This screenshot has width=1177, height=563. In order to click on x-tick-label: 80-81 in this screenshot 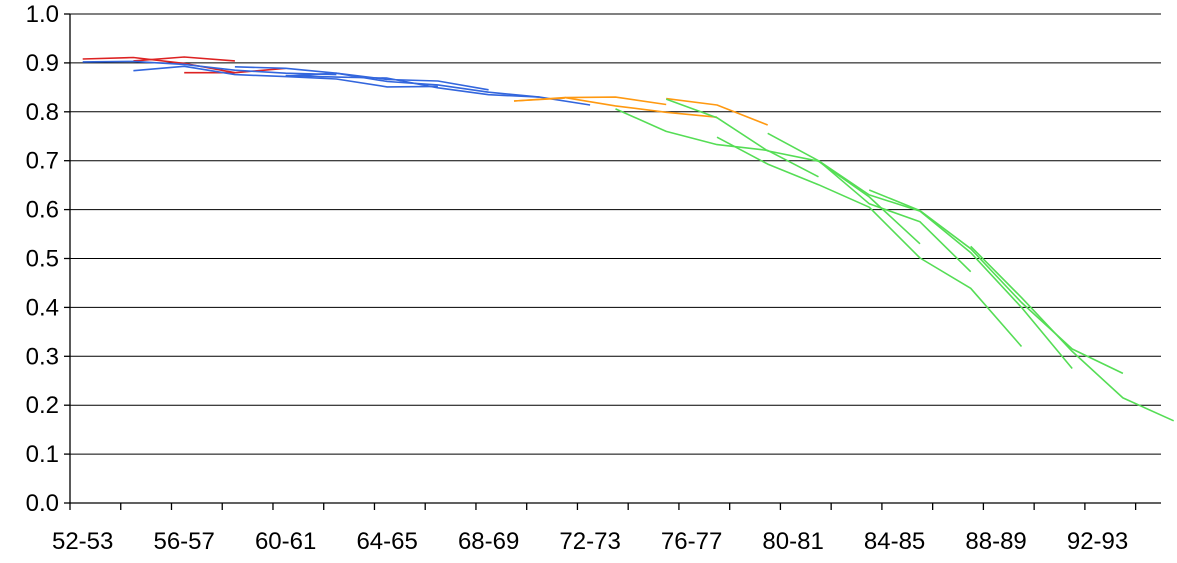, I will do `click(792, 541)`.